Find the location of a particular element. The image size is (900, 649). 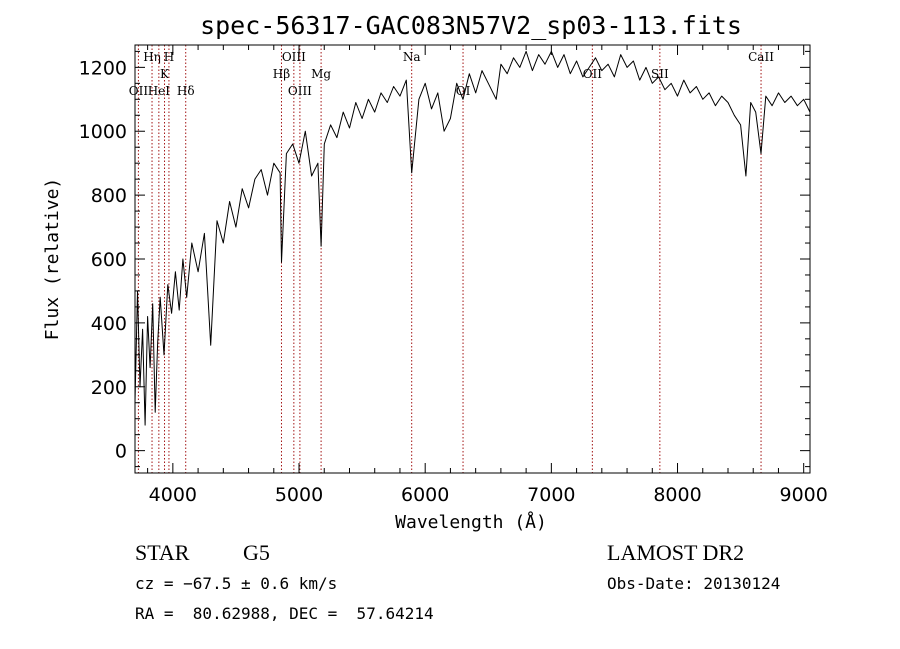

y-tick-label: 600 is located at coordinates (109, 260).